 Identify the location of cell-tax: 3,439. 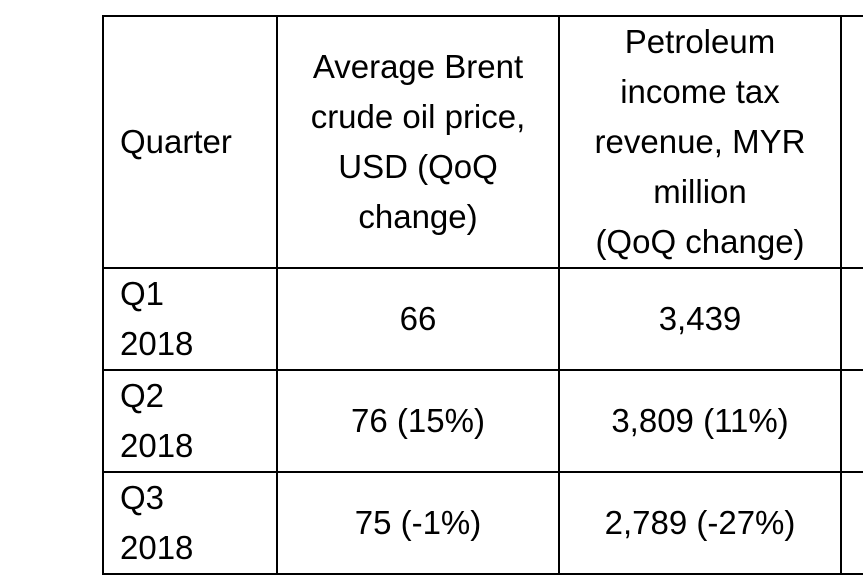
(700, 319).